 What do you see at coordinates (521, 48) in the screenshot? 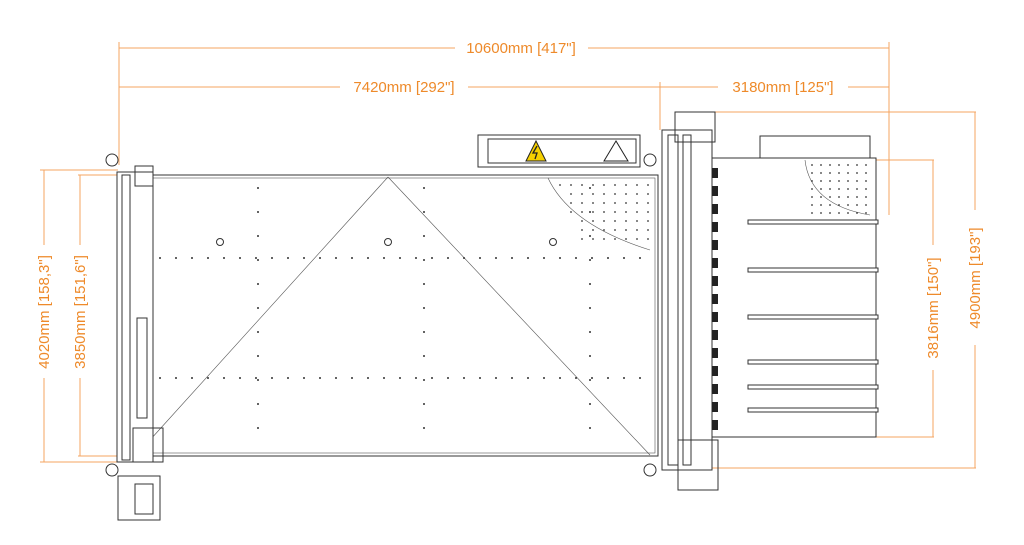
I see `dim-label-overall-length: 10600mm [417"]` at bounding box center [521, 48].